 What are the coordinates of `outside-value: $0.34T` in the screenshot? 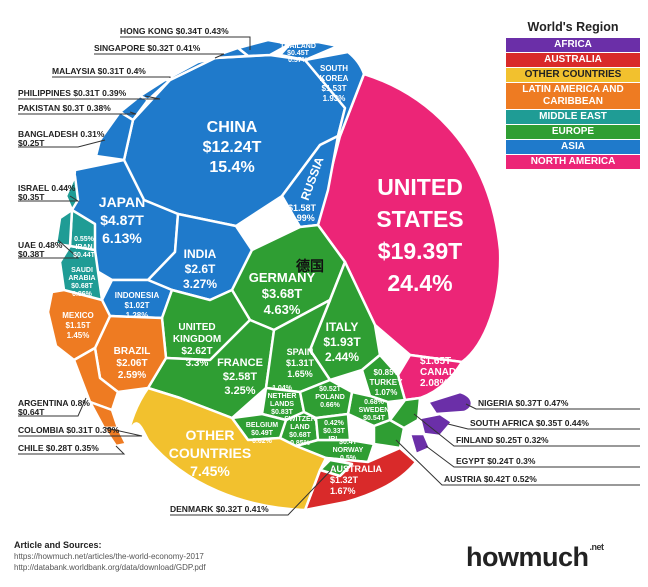 It's located at (189, 31).